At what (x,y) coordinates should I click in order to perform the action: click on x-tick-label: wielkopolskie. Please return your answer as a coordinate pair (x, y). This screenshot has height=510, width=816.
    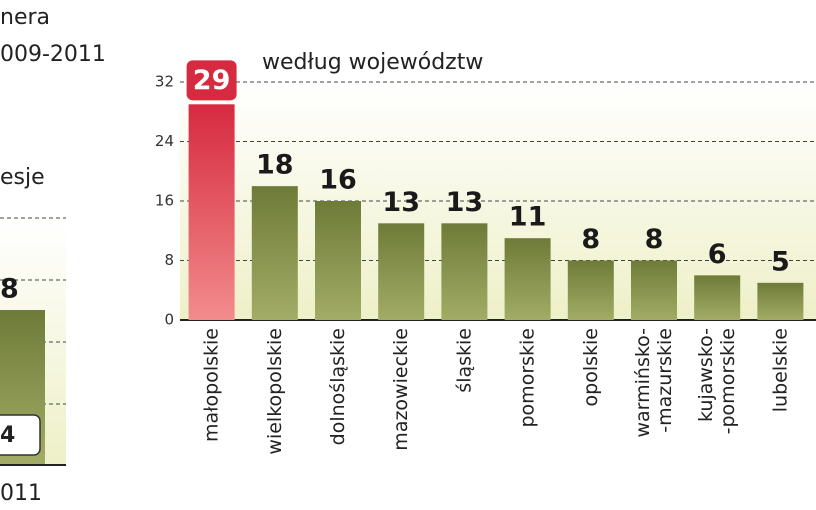
    Looking at the image, I should click on (274, 391).